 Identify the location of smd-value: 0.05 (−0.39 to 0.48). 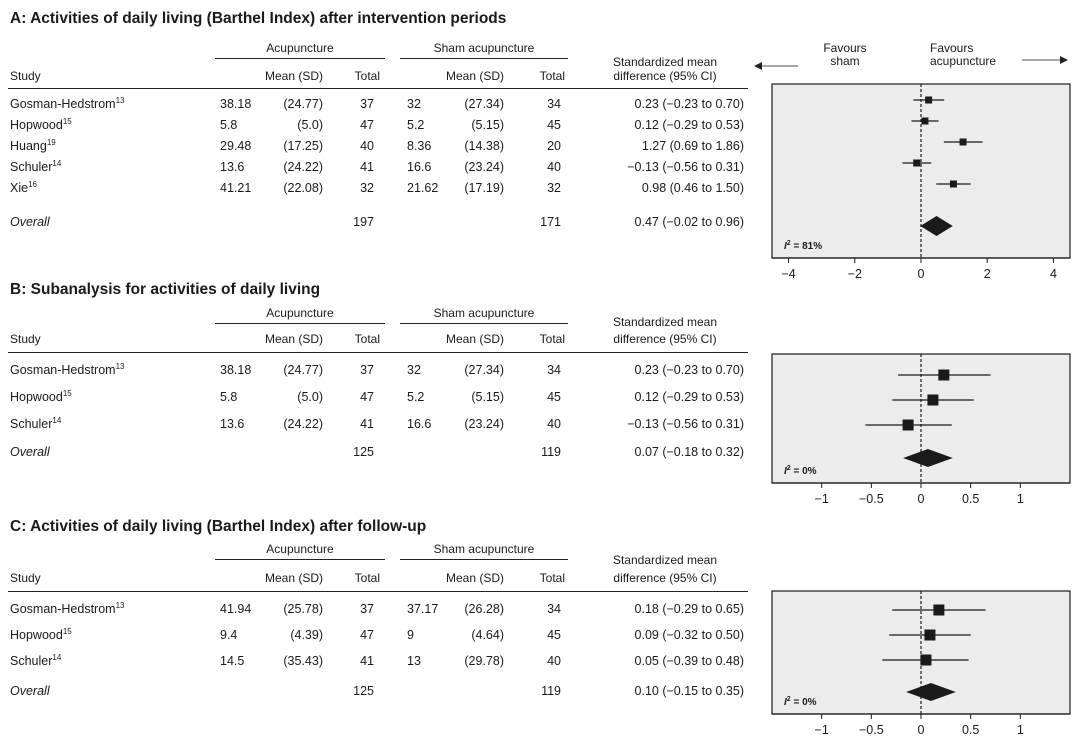
(689, 661).